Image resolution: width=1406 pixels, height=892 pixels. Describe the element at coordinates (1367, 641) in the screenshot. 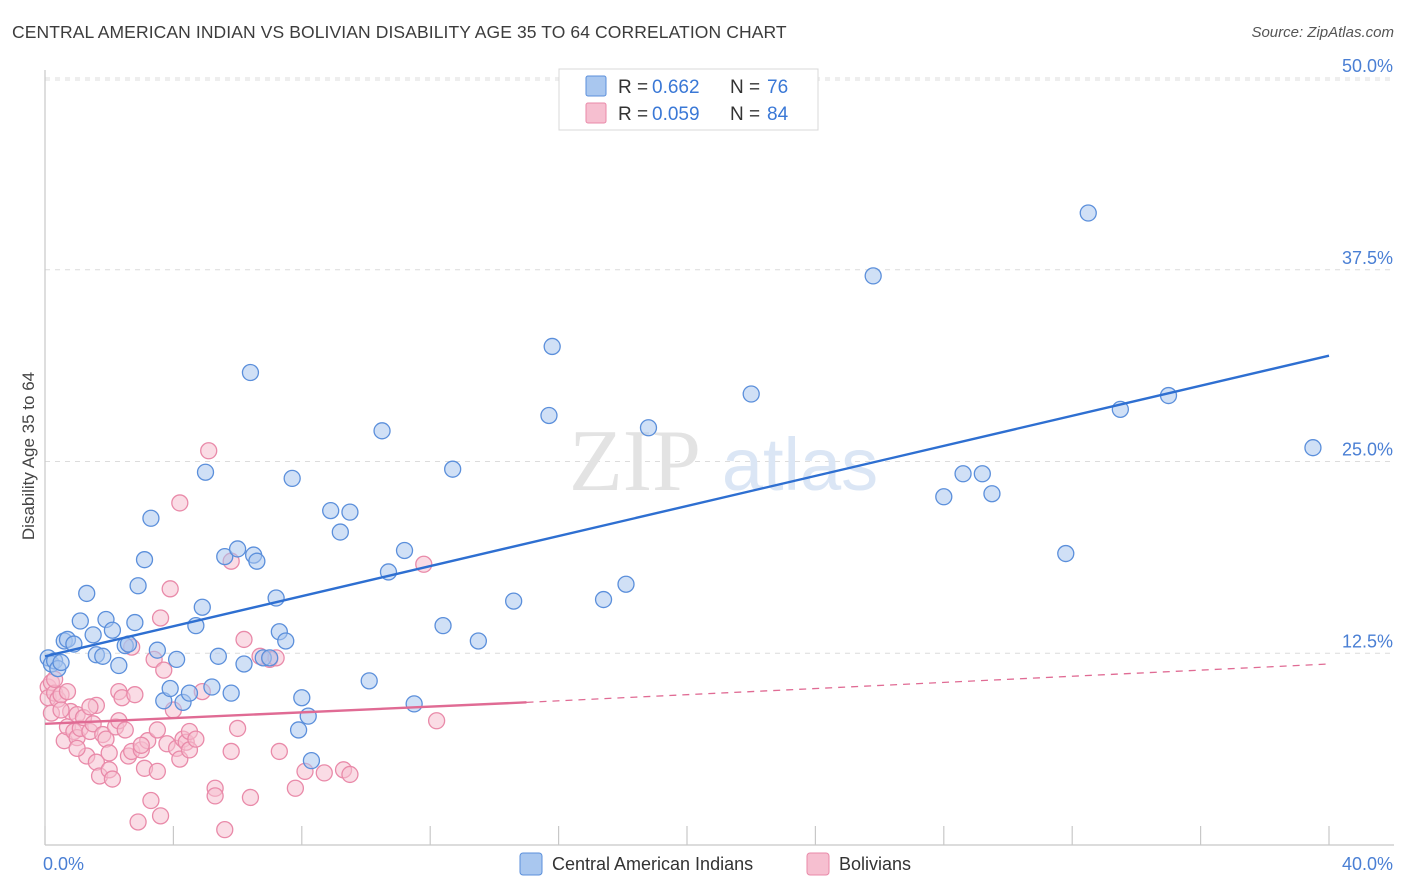

I see `y-tick-label: 12.5%` at that location.